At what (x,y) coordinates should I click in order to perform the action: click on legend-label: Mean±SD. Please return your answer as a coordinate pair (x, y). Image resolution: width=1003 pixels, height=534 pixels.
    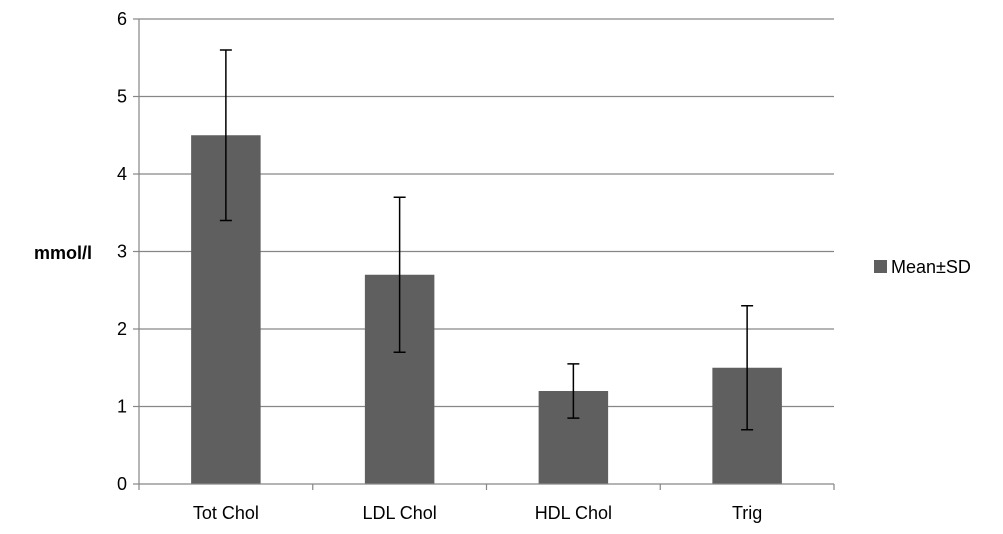
    Looking at the image, I should click on (931, 267).